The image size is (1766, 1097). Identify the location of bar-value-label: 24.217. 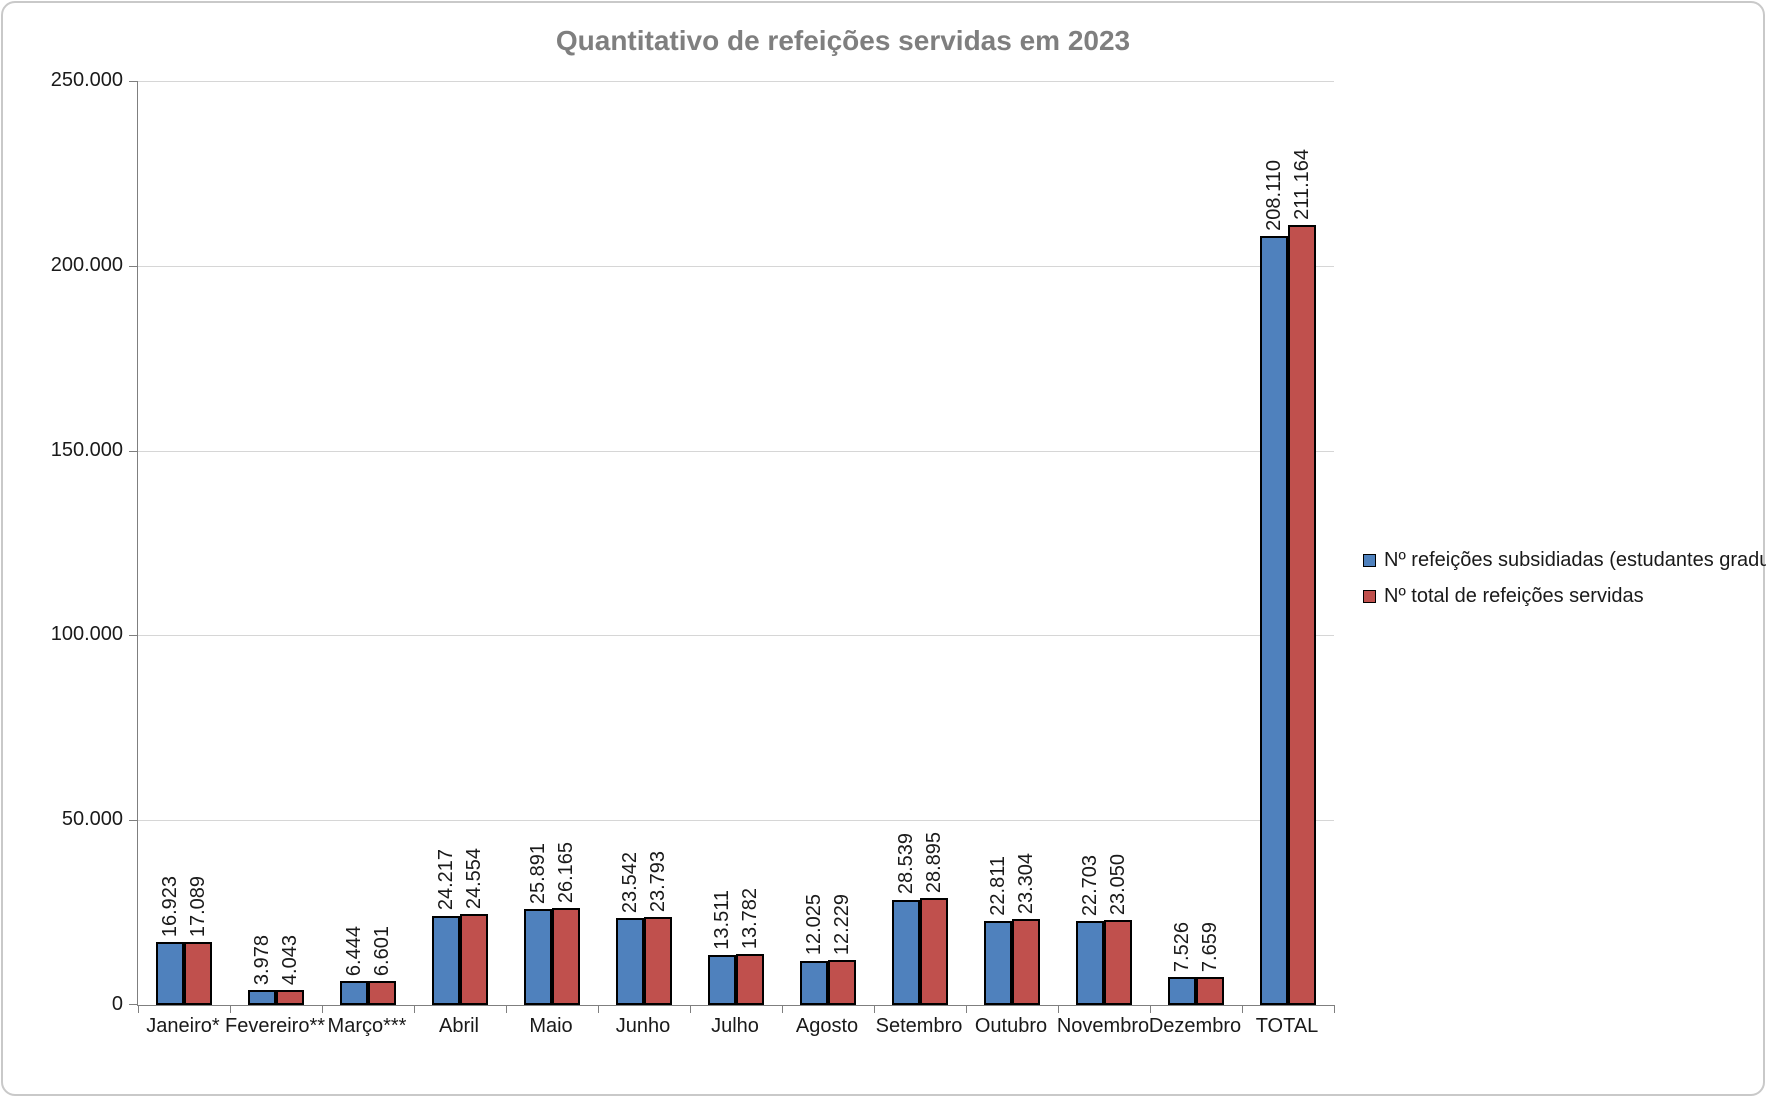
(446, 880).